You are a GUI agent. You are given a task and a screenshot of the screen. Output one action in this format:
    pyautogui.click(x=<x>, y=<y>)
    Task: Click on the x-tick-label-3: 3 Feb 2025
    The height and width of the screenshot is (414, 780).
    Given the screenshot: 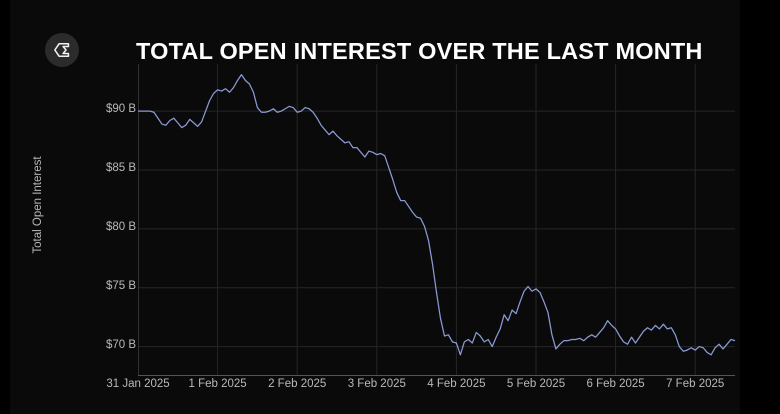 What is the action you would take?
    pyautogui.click(x=376, y=384)
    